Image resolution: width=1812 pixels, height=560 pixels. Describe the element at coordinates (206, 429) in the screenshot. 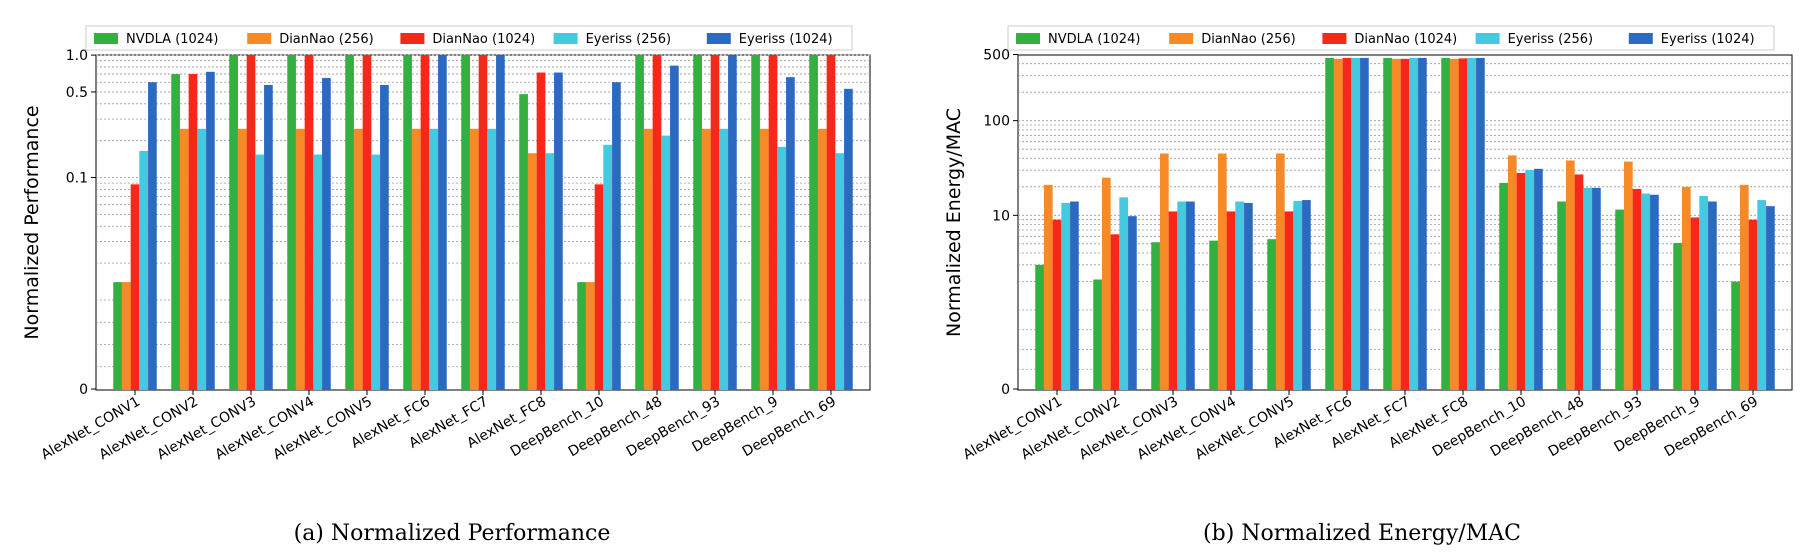

I see `x-tick-label: AlexNet_CONV3` at that location.